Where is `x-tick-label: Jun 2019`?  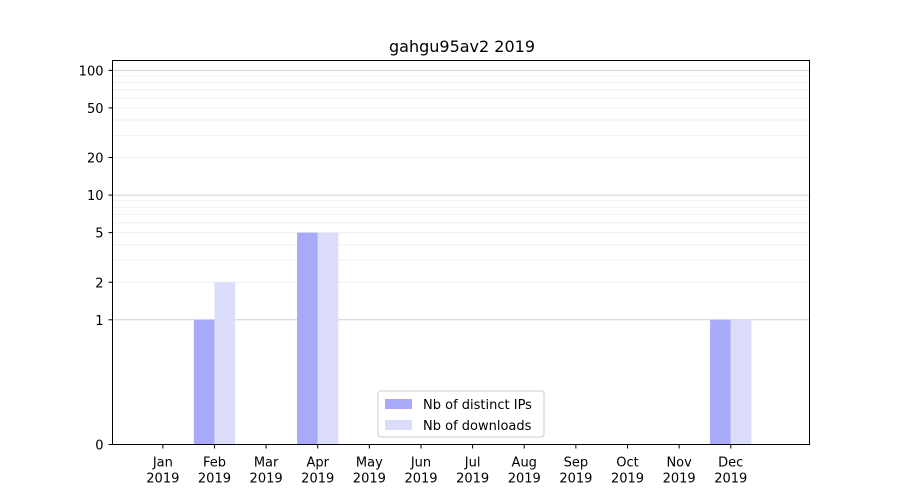
x-tick-label: Jun 2019 is located at coordinates (420, 471).